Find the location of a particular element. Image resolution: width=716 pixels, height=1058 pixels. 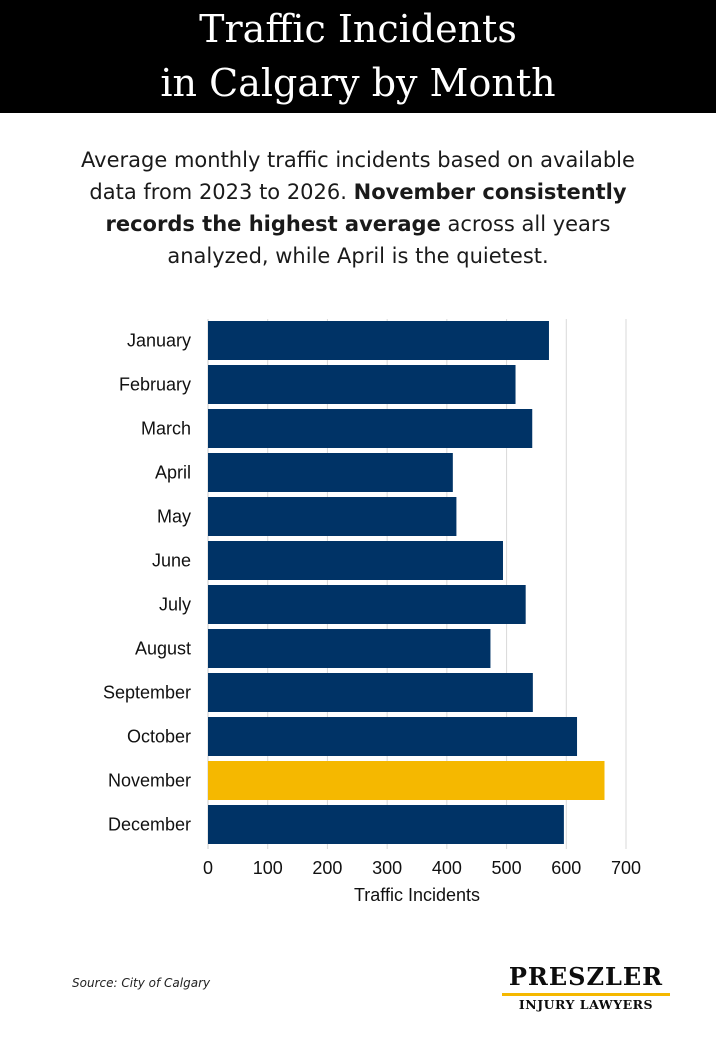

bar-february is located at coordinates (362, 384).